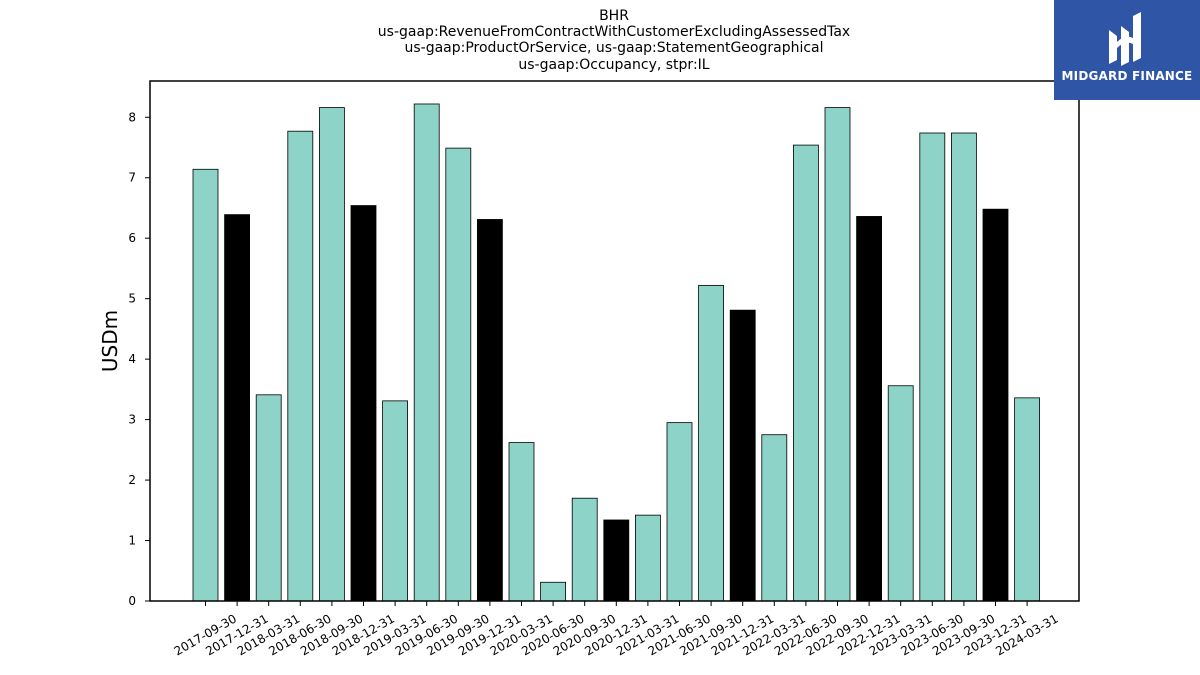  I want to click on title-line-1: BHR, so click(614, 16).